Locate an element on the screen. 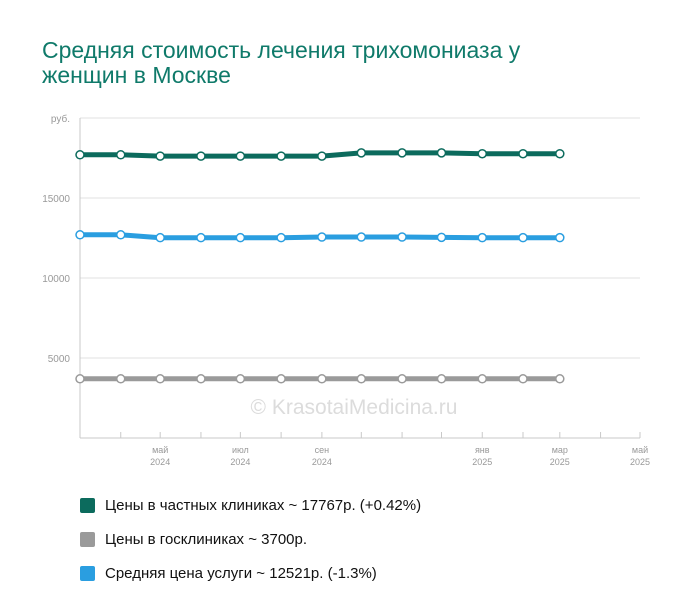 Image resolution: width=700 pixels, height=615 pixels. y-tick-label: 5000 is located at coordinates (59, 359).